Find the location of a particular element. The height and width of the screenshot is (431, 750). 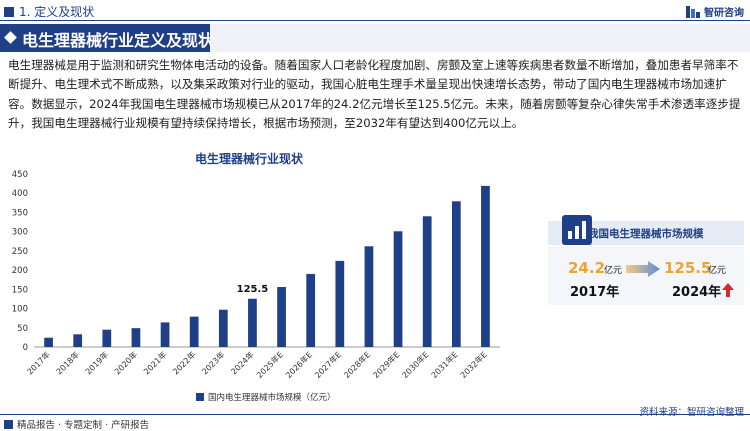

market-size-panel: 我国电生理器械市场规模 24.2 亿元 2017年 125.5 亿元 2024年 is located at coordinates (646, 260).